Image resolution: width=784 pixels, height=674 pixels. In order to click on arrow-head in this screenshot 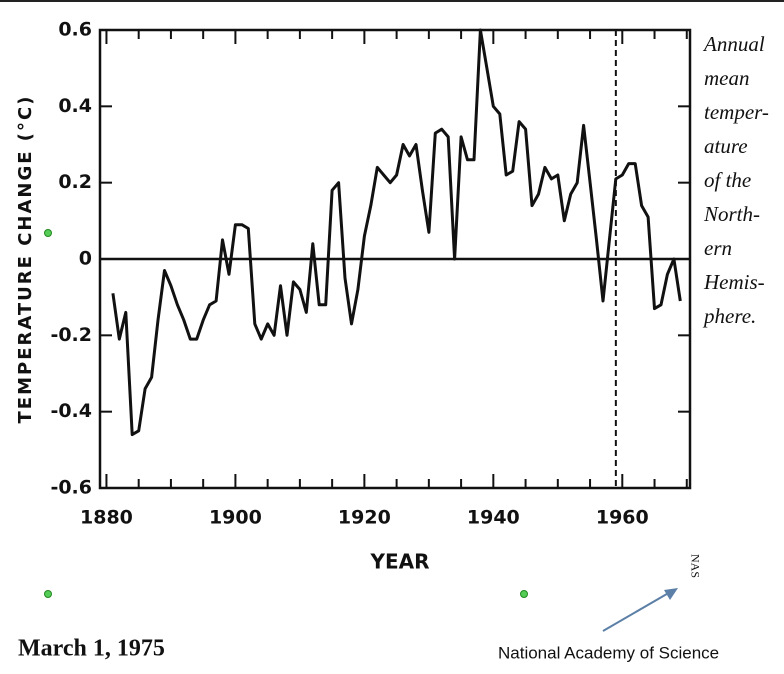, I will do `click(671, 594)`.